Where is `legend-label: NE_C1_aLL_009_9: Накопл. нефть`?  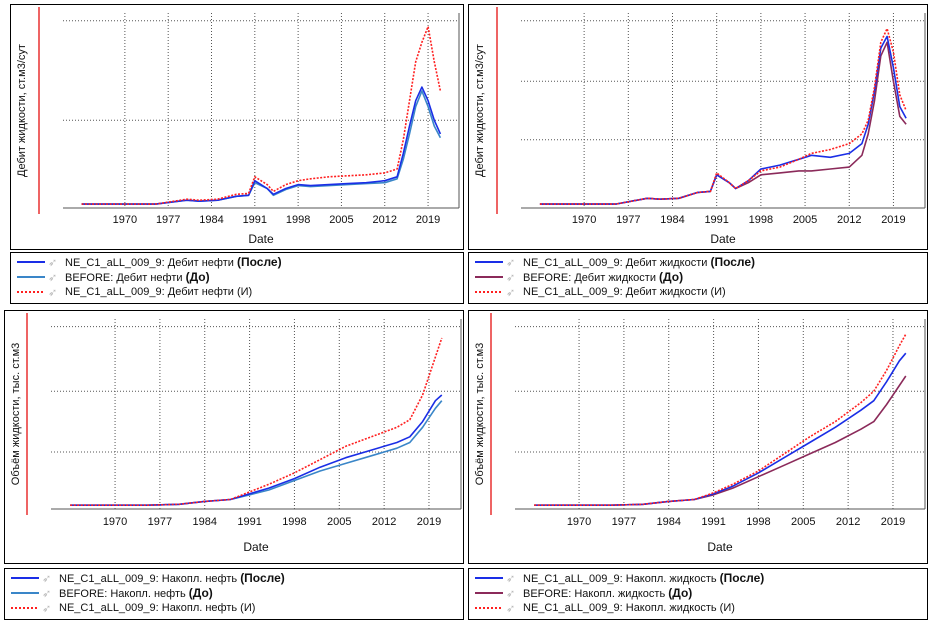 legend-label: NE_C1_aLL_009_9: Накопл. нефть is located at coordinates (148, 579).